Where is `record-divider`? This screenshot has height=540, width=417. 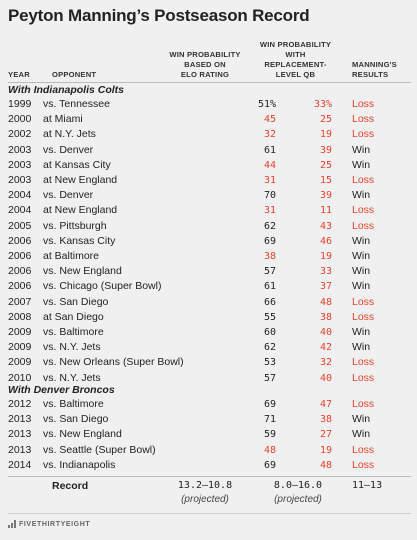 record-divider is located at coordinates (209, 476).